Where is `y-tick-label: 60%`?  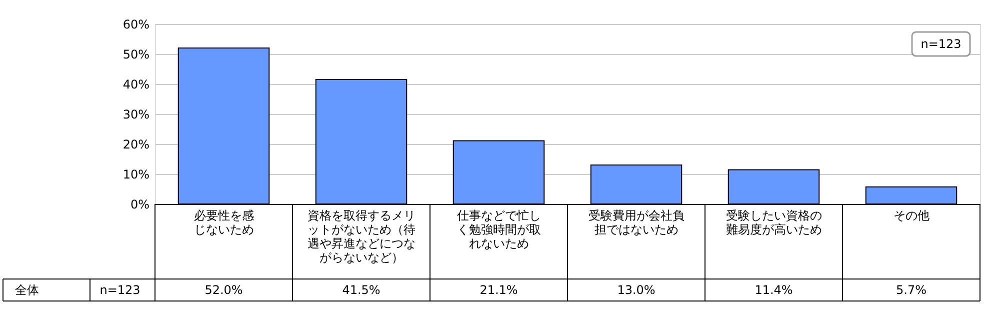
y-tick-label: 60% is located at coordinates (136, 25).